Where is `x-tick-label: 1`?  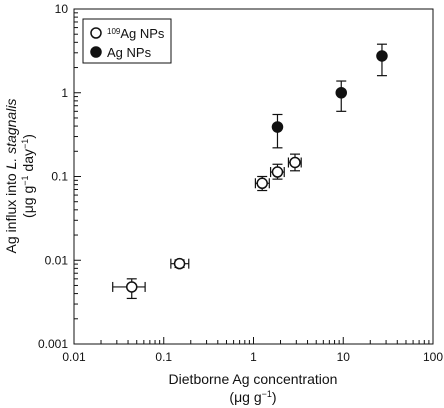 x-tick-label: 1 is located at coordinates (253, 357).